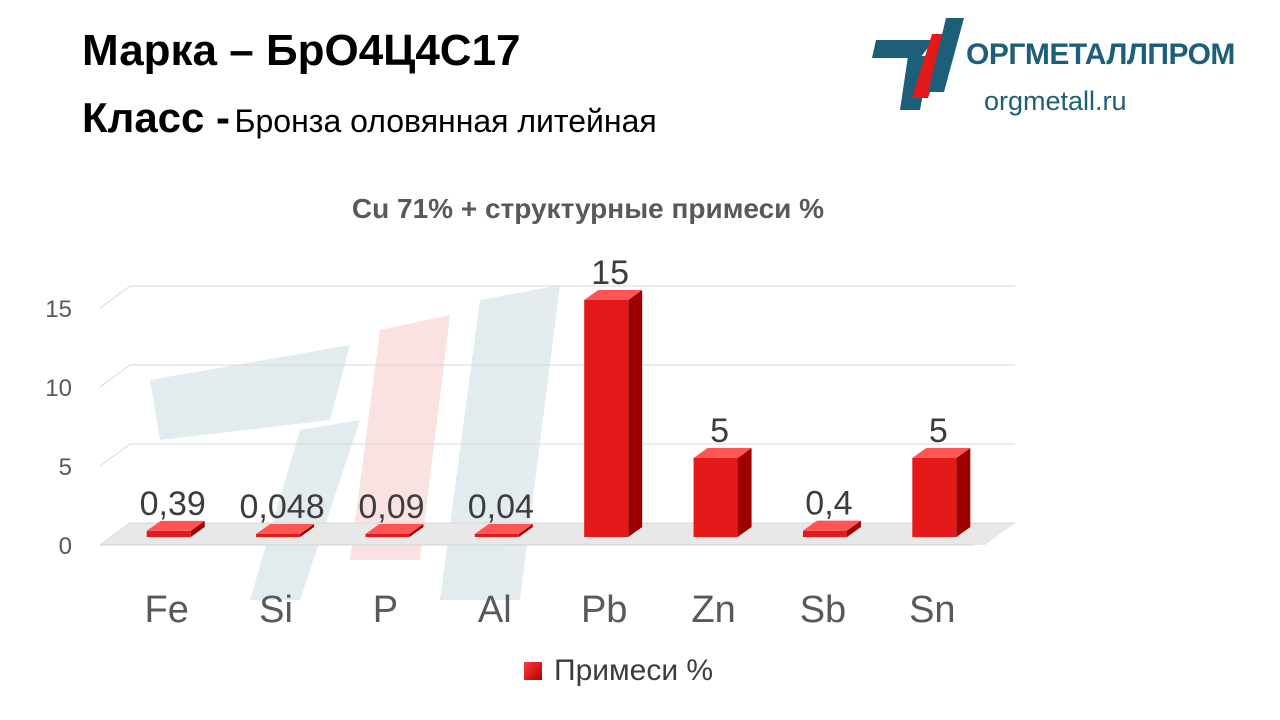 This screenshot has width=1280, height=720. I want to click on x-tick-label: Sb, so click(823, 610).